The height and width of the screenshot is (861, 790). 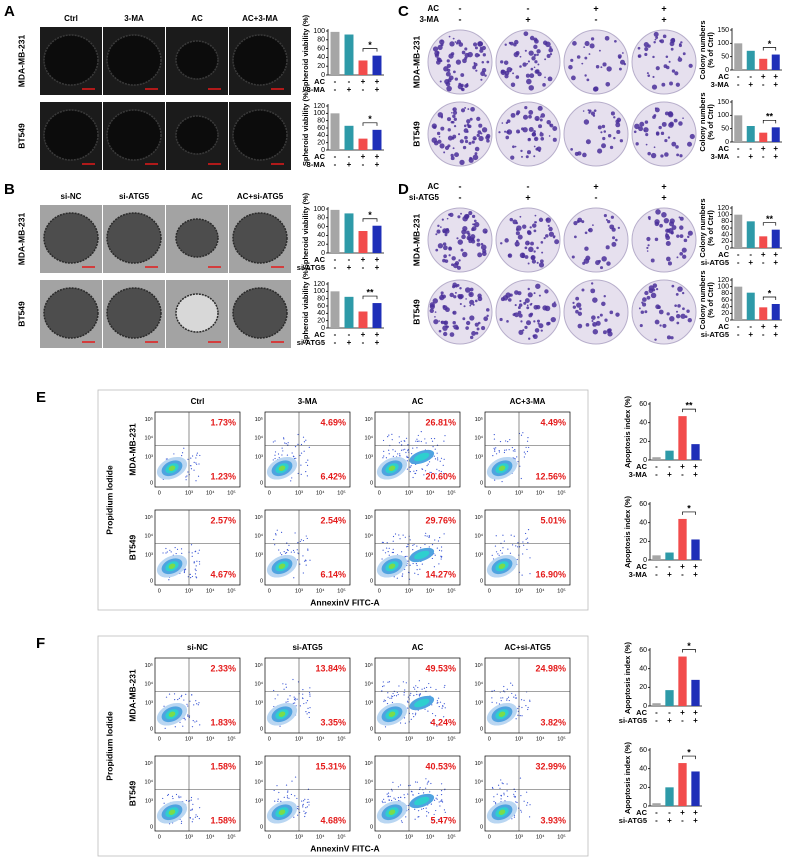 I want to click on y-tick-label: 120, so click(x=723, y=208).